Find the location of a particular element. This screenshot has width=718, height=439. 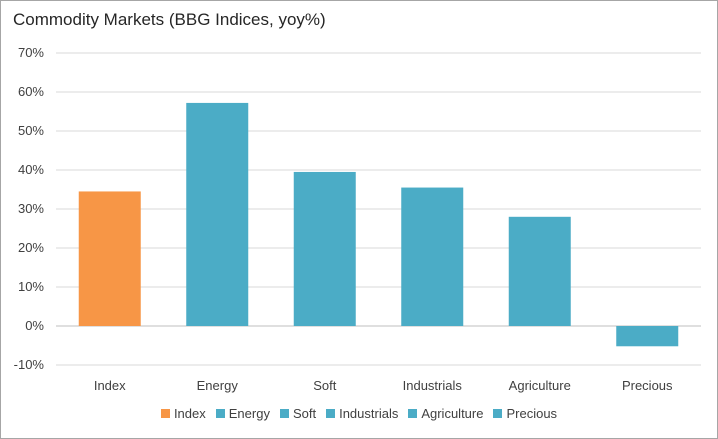

legend-item: Index is located at coordinates (183, 413).